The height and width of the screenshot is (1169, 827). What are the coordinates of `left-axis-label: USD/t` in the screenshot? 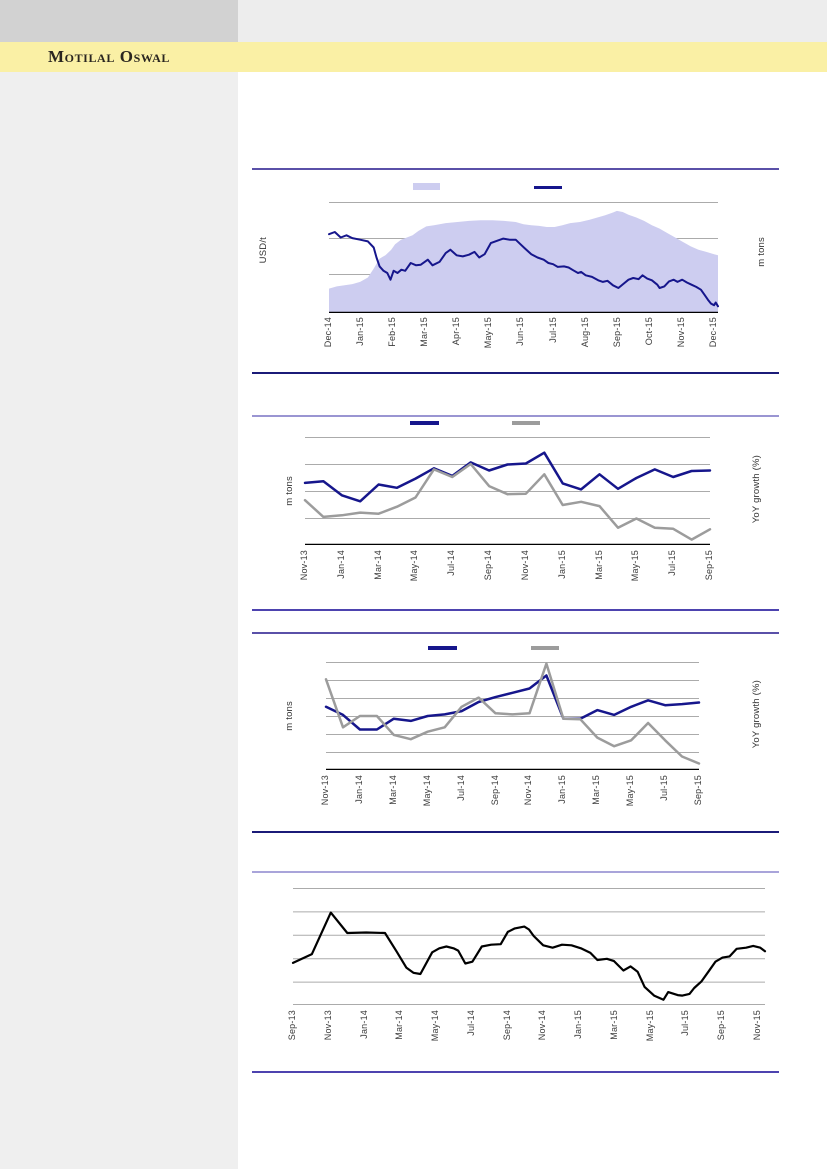 It's located at (263, 250).